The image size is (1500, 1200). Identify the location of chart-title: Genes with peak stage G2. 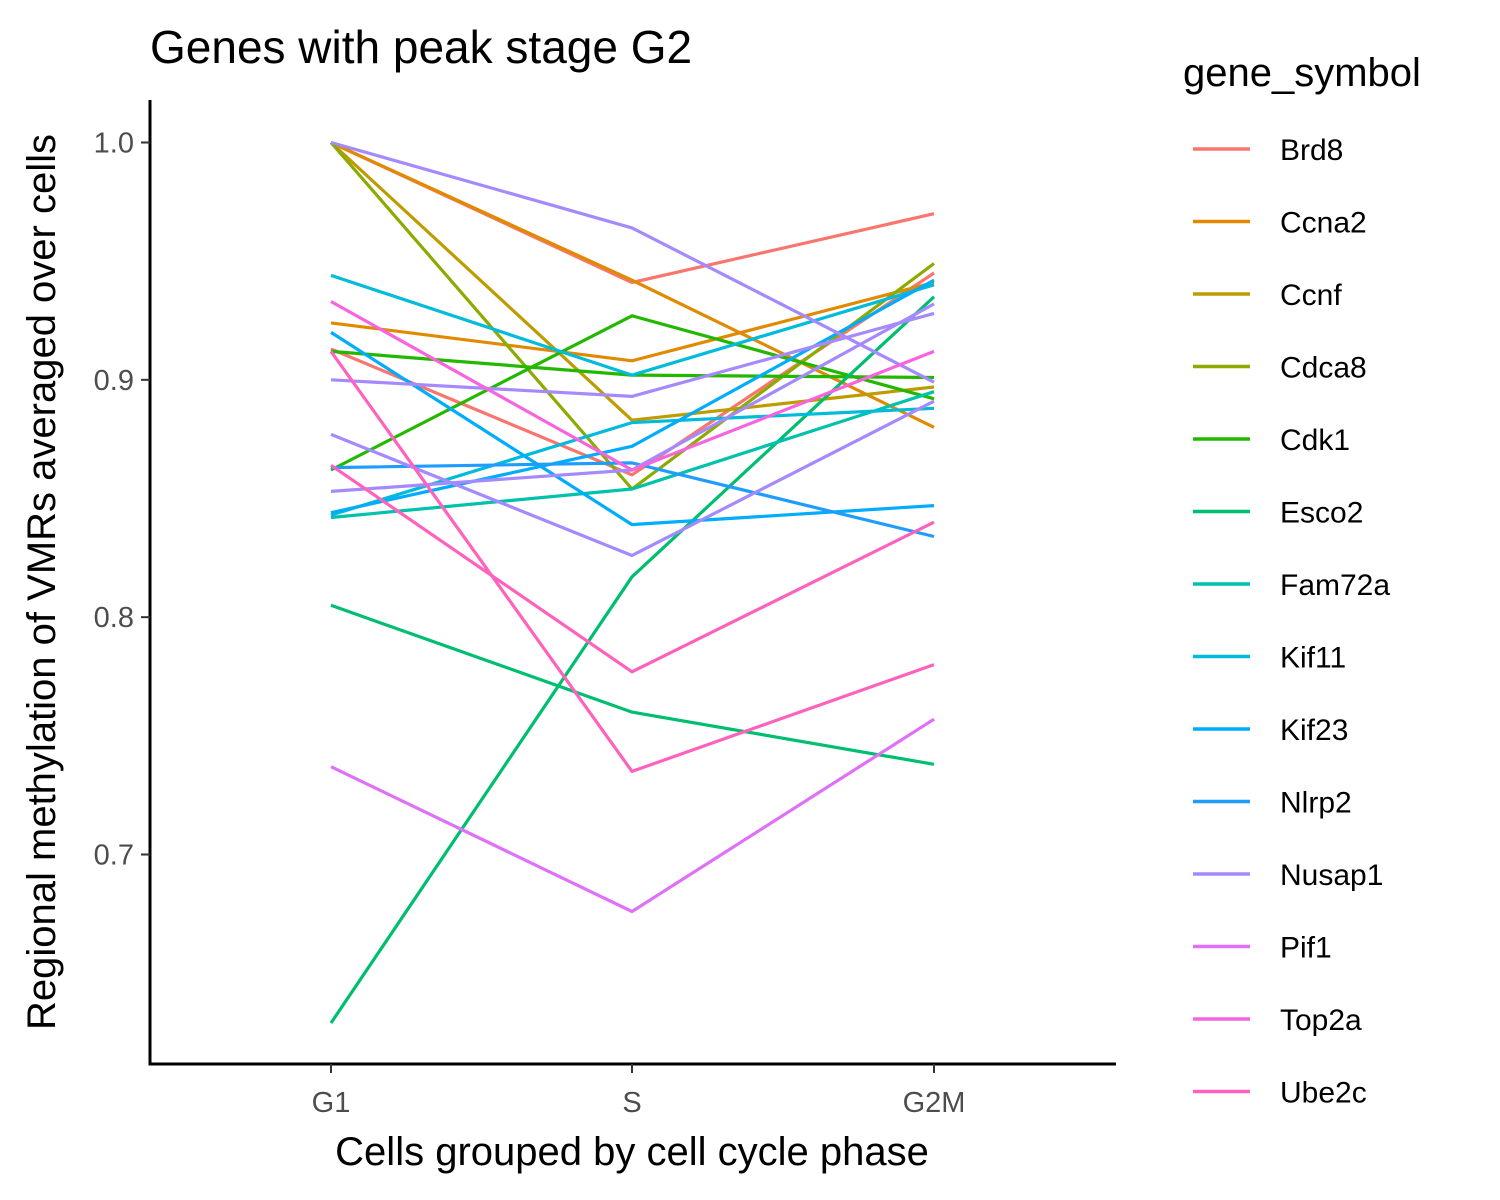
(421, 47).